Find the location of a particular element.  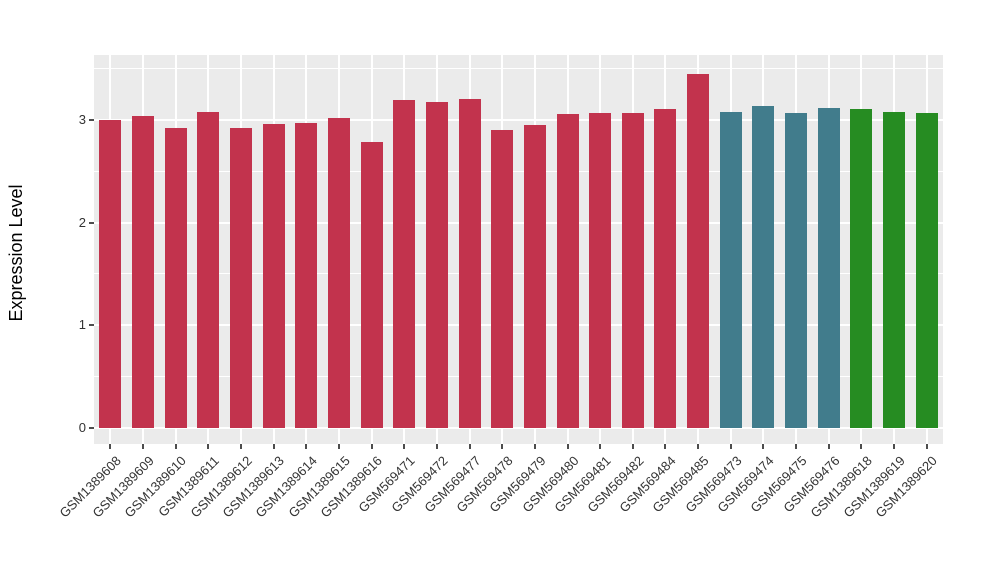

y-axis-title: Expression Level is located at coordinates (16, 253).